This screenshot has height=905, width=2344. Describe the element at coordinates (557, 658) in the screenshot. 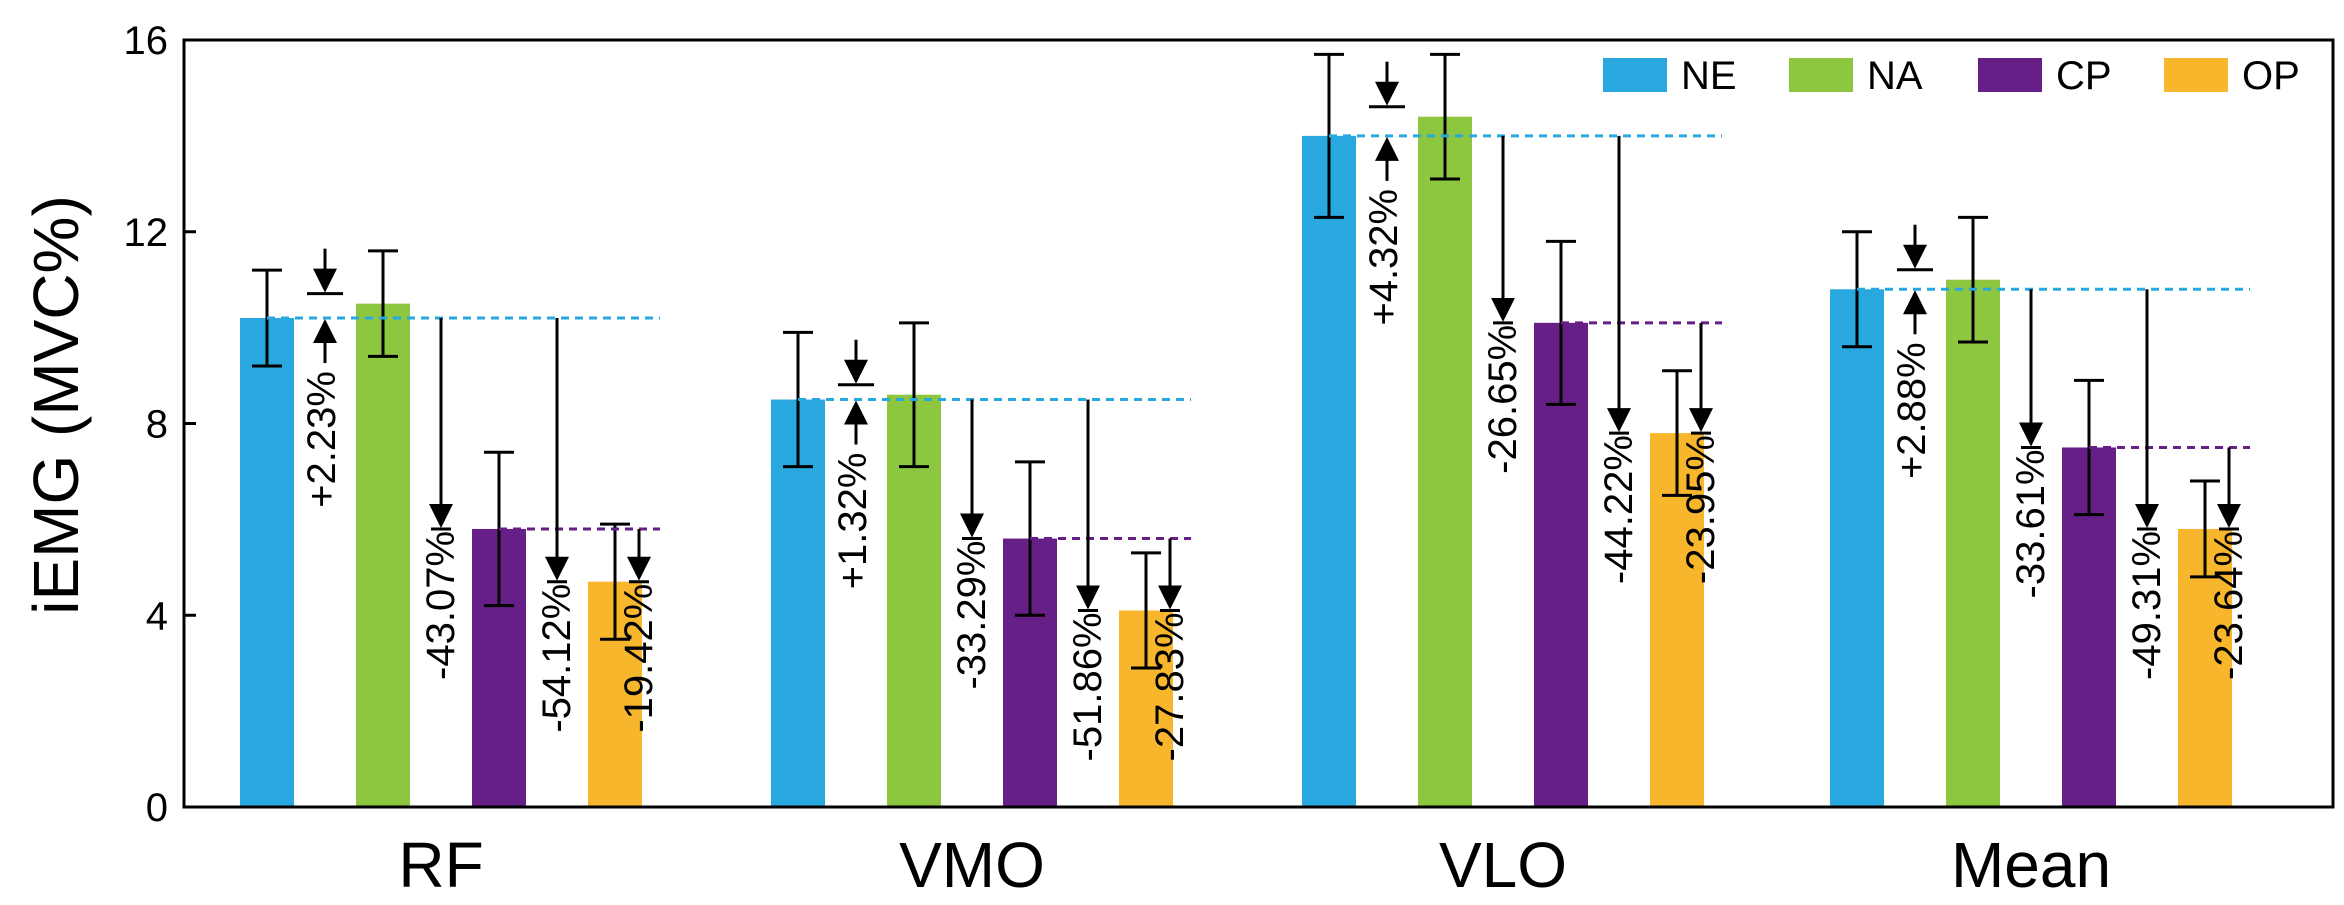

I see `annotation-label-2: -54.12%` at that location.